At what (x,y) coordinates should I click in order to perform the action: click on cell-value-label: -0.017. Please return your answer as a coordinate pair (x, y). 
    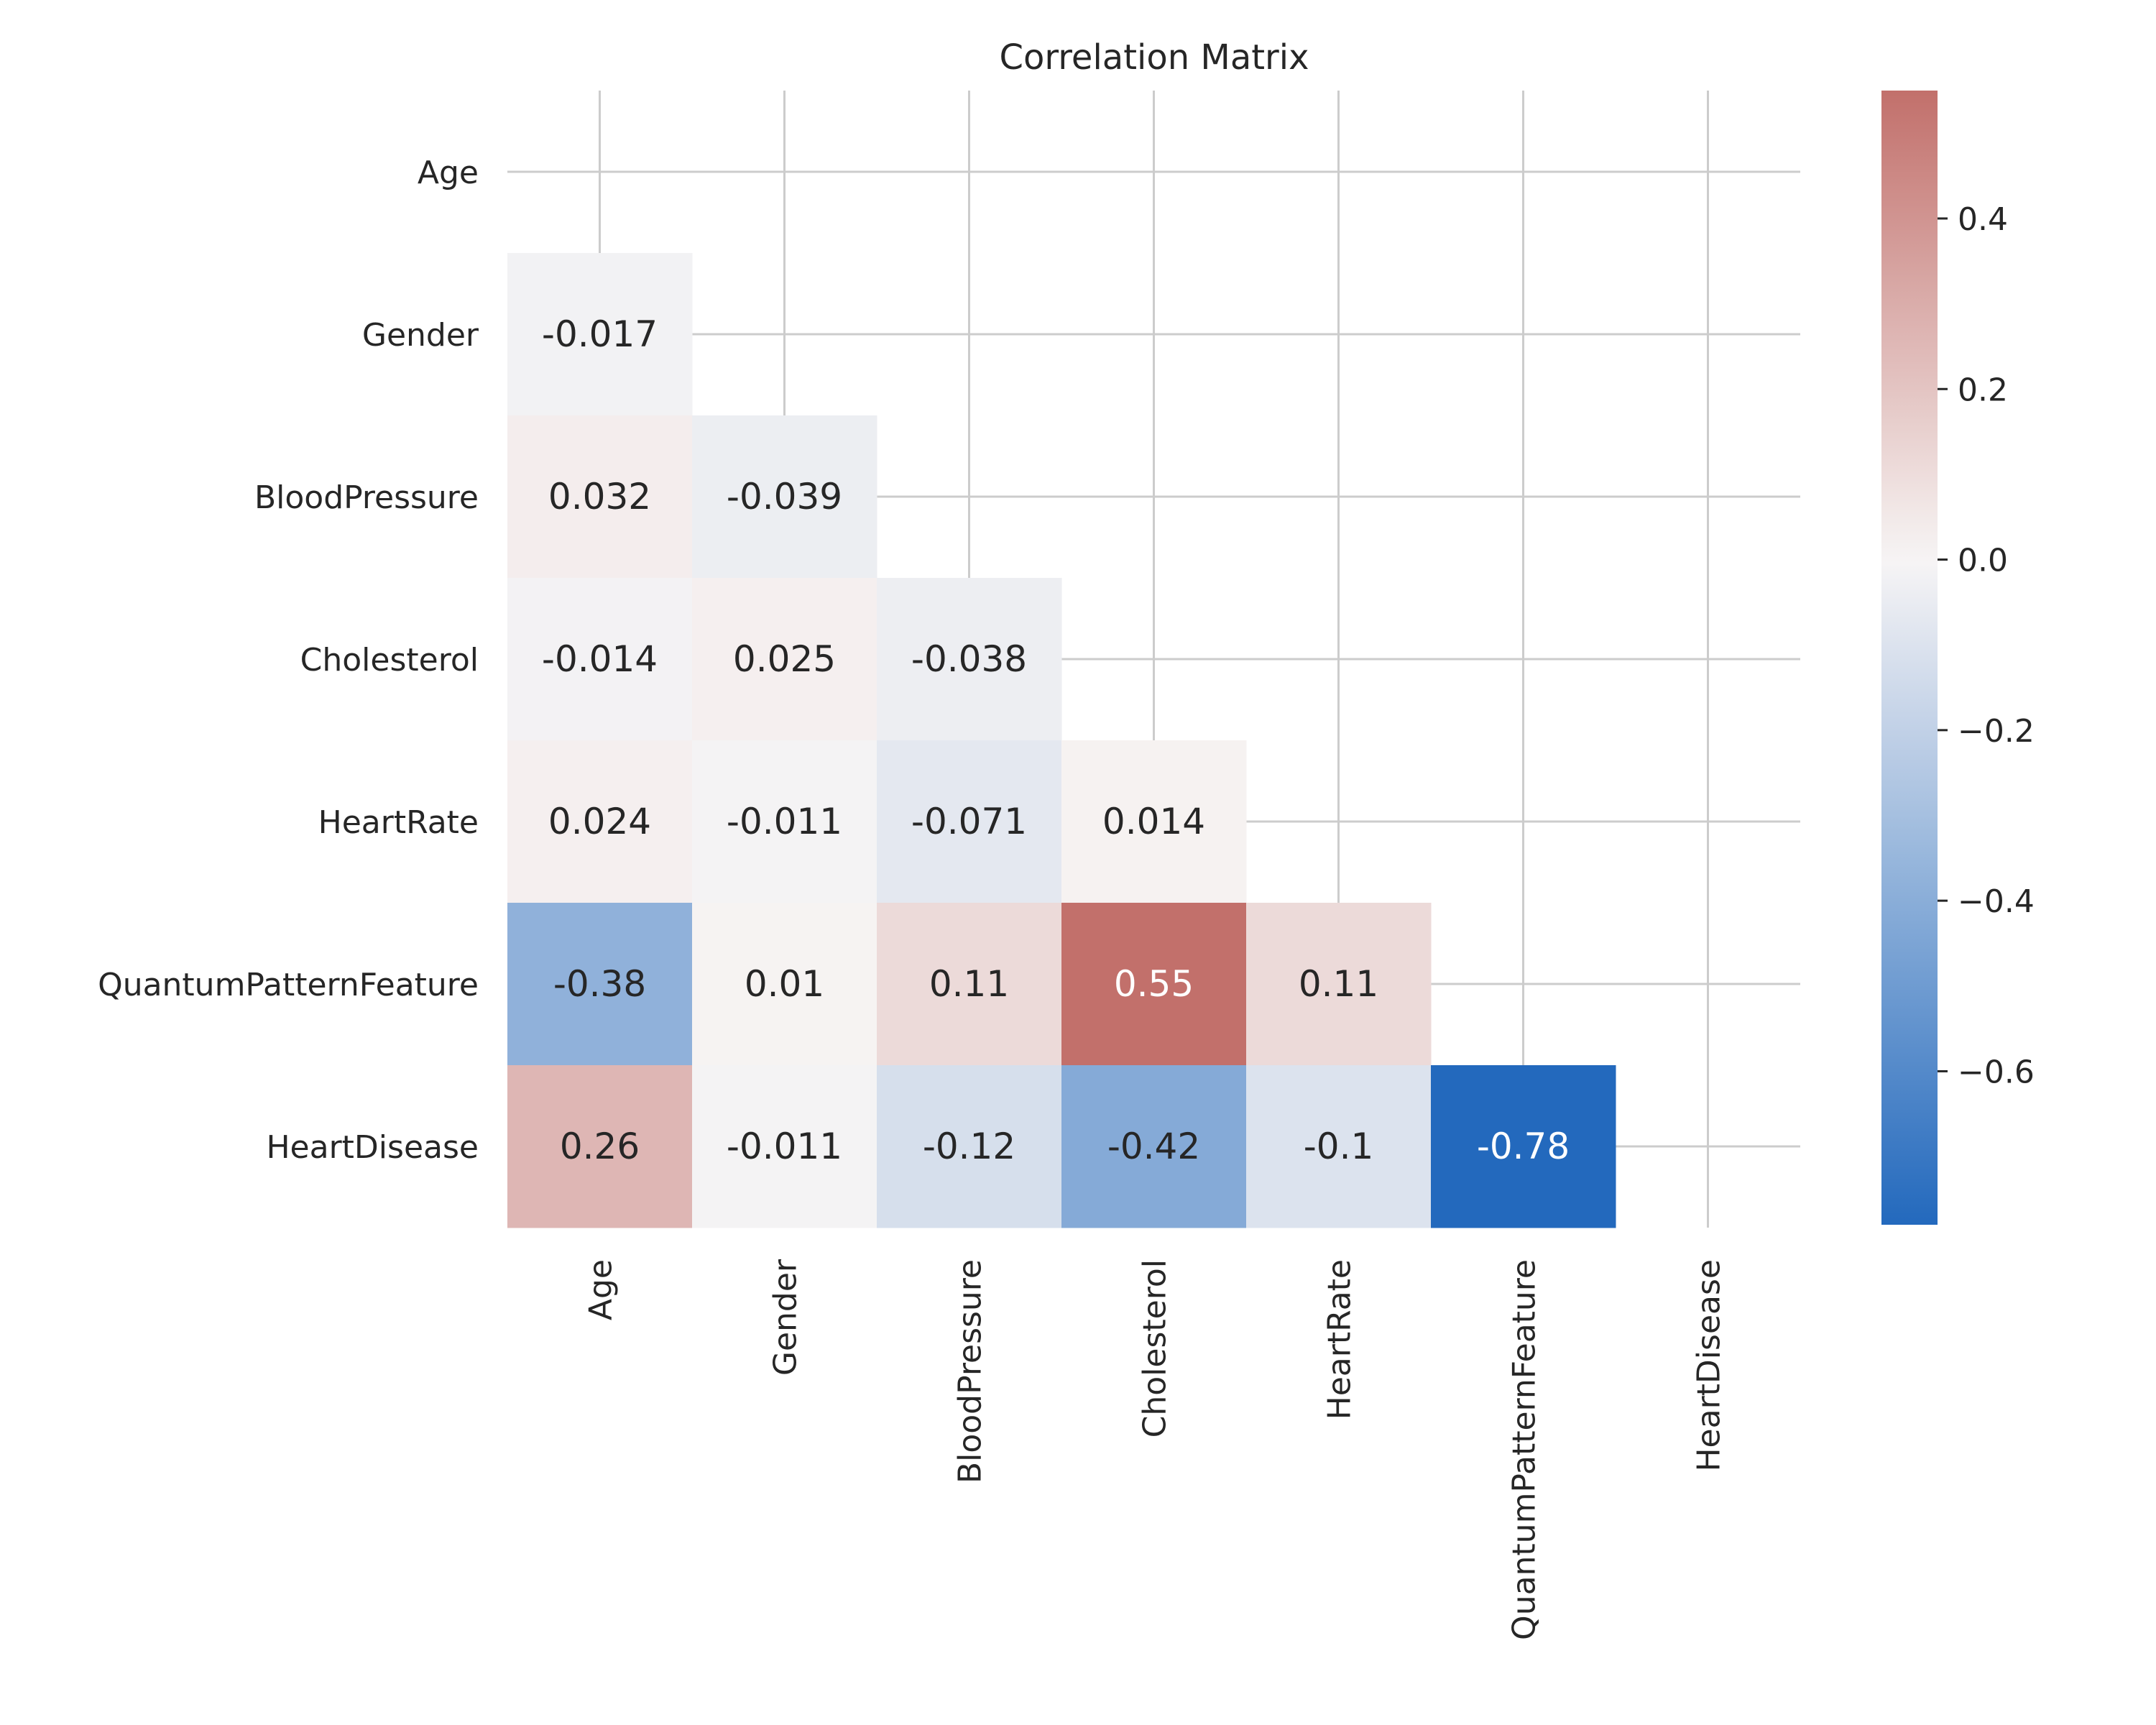
    Looking at the image, I should click on (600, 334).